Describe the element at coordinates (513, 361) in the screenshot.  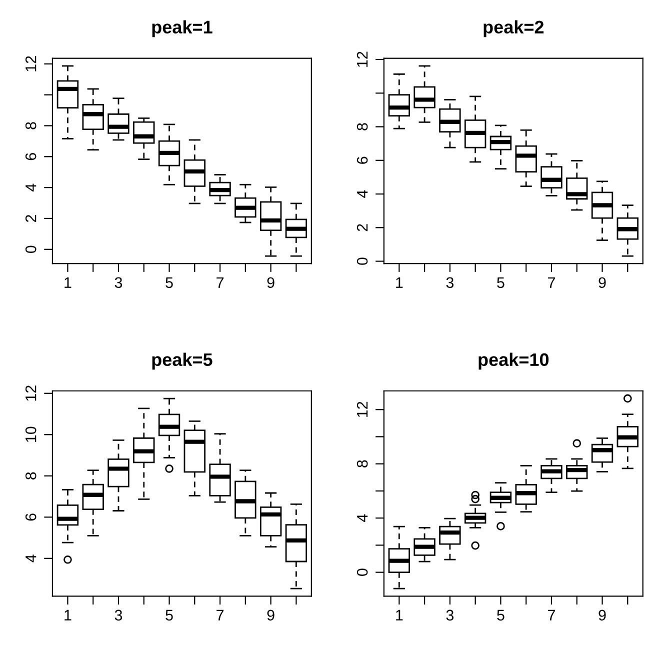
I see `chart-title: peak=10` at that location.